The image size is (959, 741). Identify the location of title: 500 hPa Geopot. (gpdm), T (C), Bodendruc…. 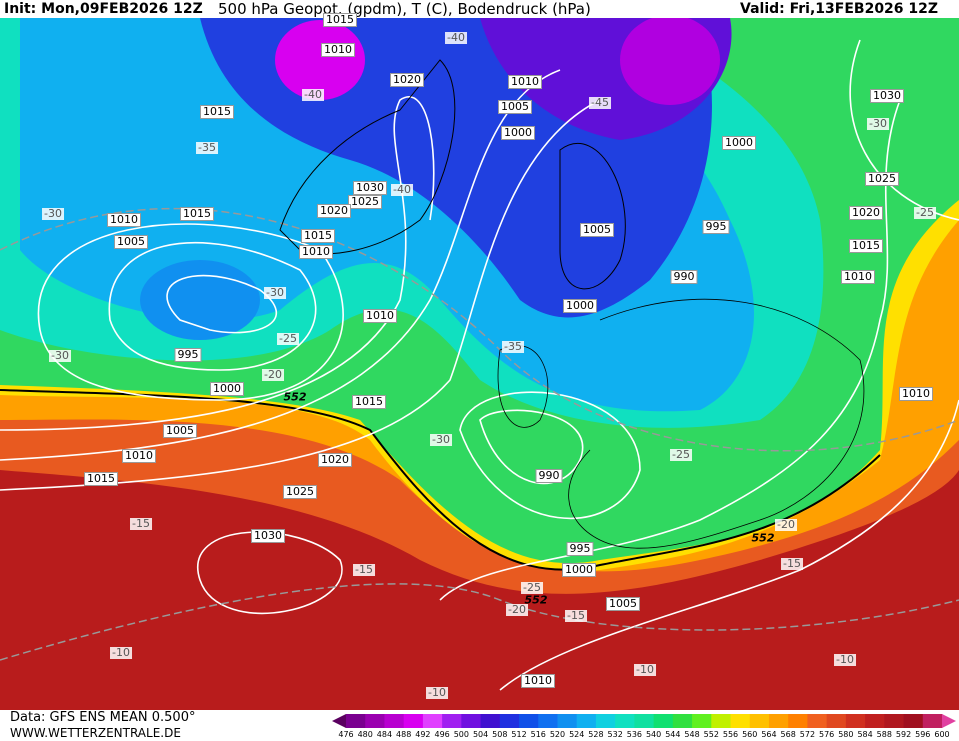
(404, 9).